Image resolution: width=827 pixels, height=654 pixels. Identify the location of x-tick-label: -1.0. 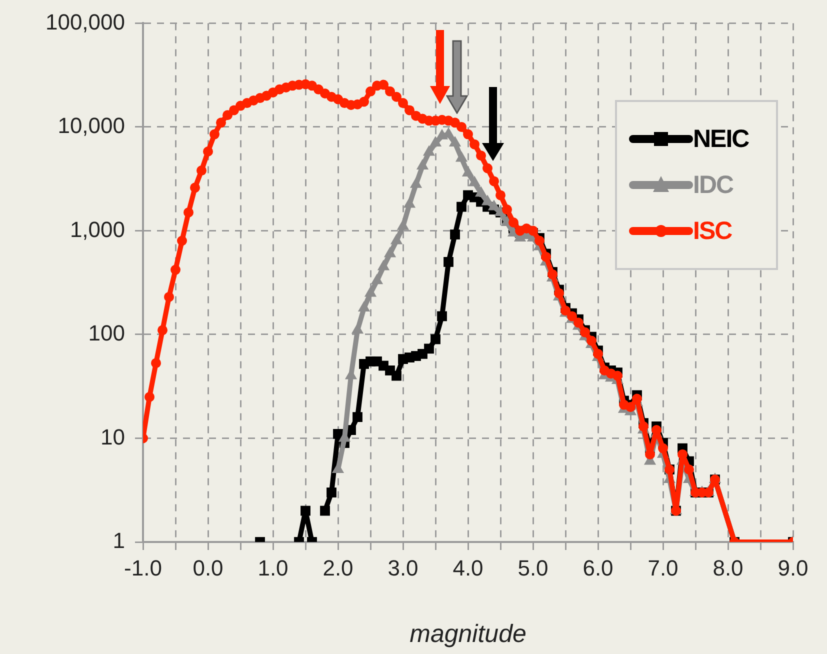
(143, 567).